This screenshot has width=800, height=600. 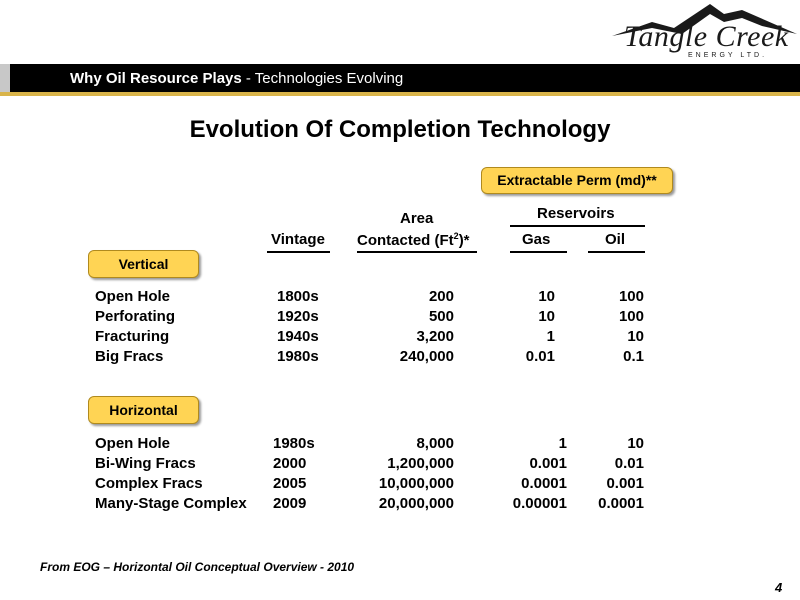 What do you see at coordinates (577, 180) in the screenshot?
I see `extractable-perm-badge: Extractable Perm (md)**` at bounding box center [577, 180].